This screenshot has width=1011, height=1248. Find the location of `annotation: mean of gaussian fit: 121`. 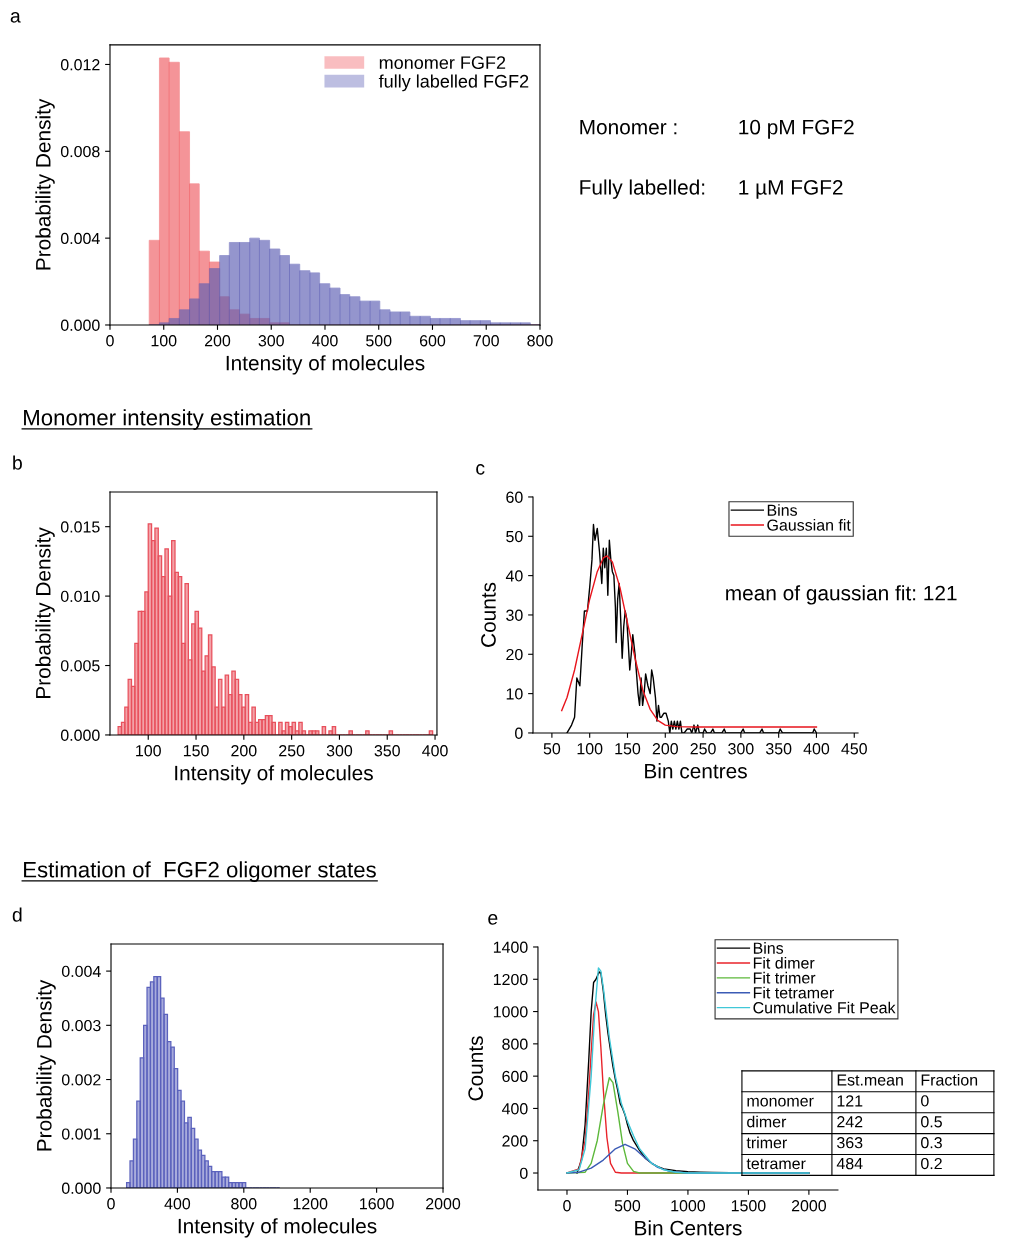

annotation: mean of gaussian fit: 121 is located at coordinates (841, 595).